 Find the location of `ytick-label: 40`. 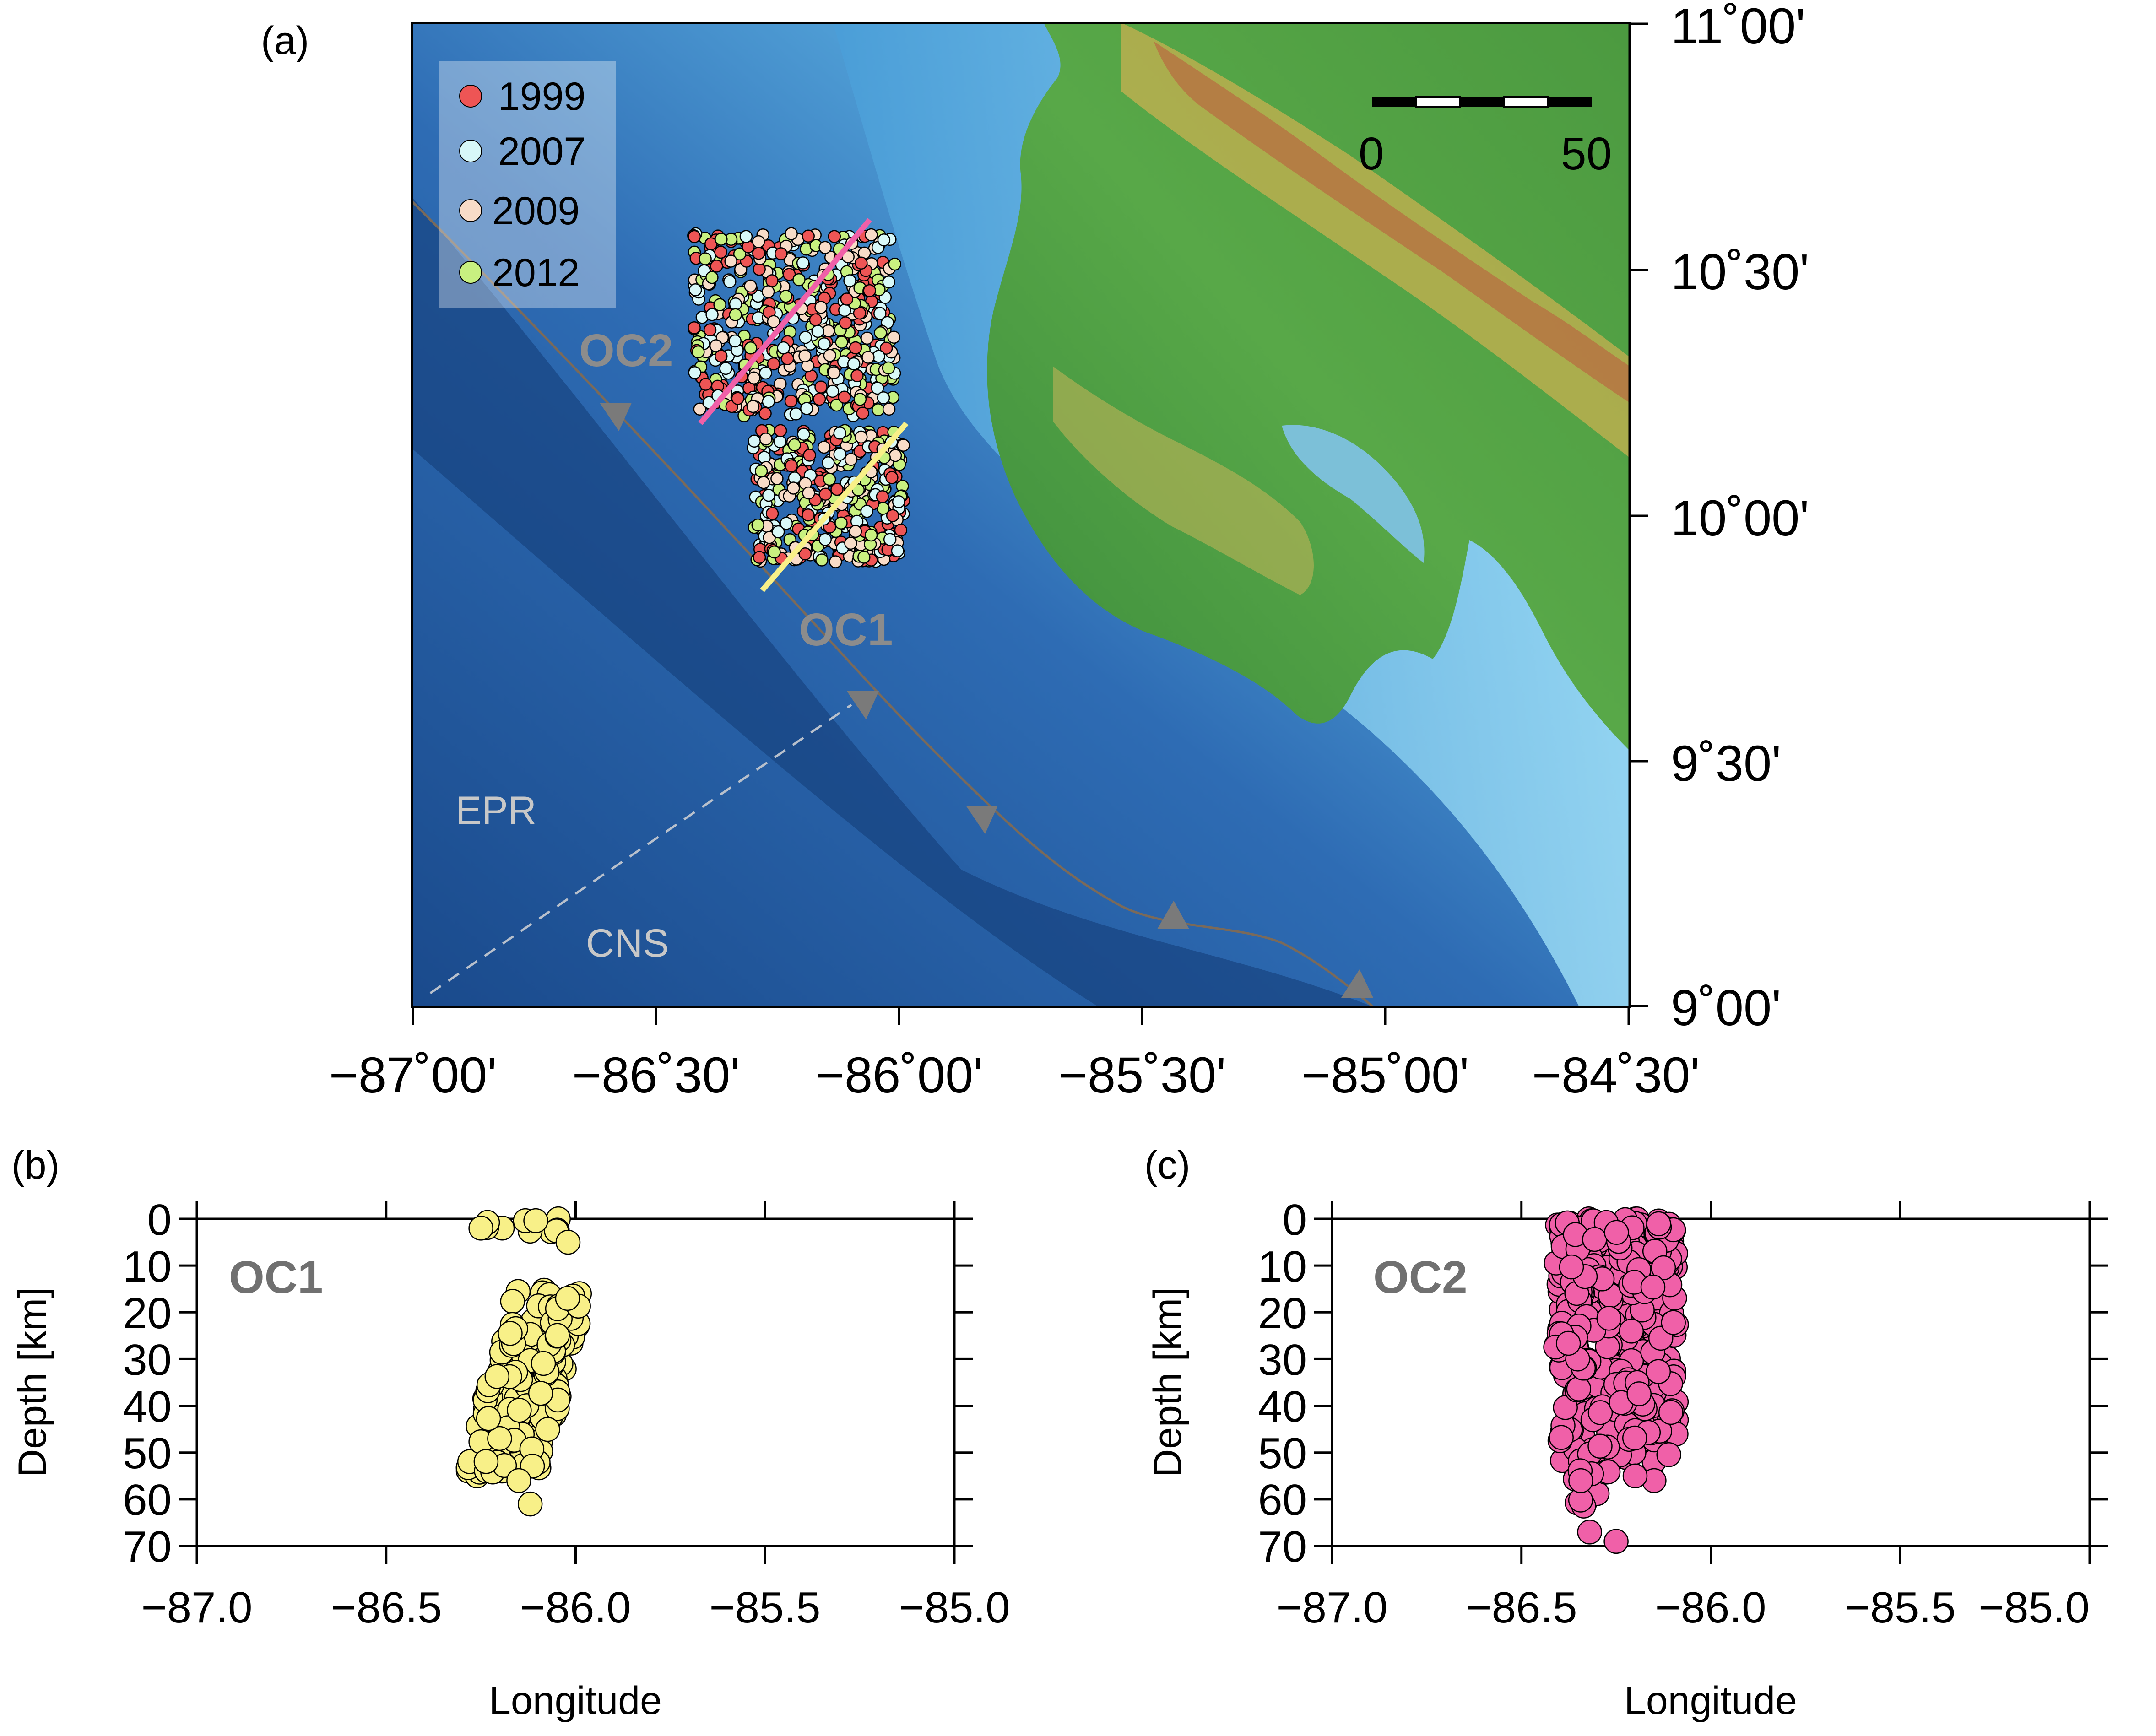

ytick-label: 40 is located at coordinates (1282, 1406).